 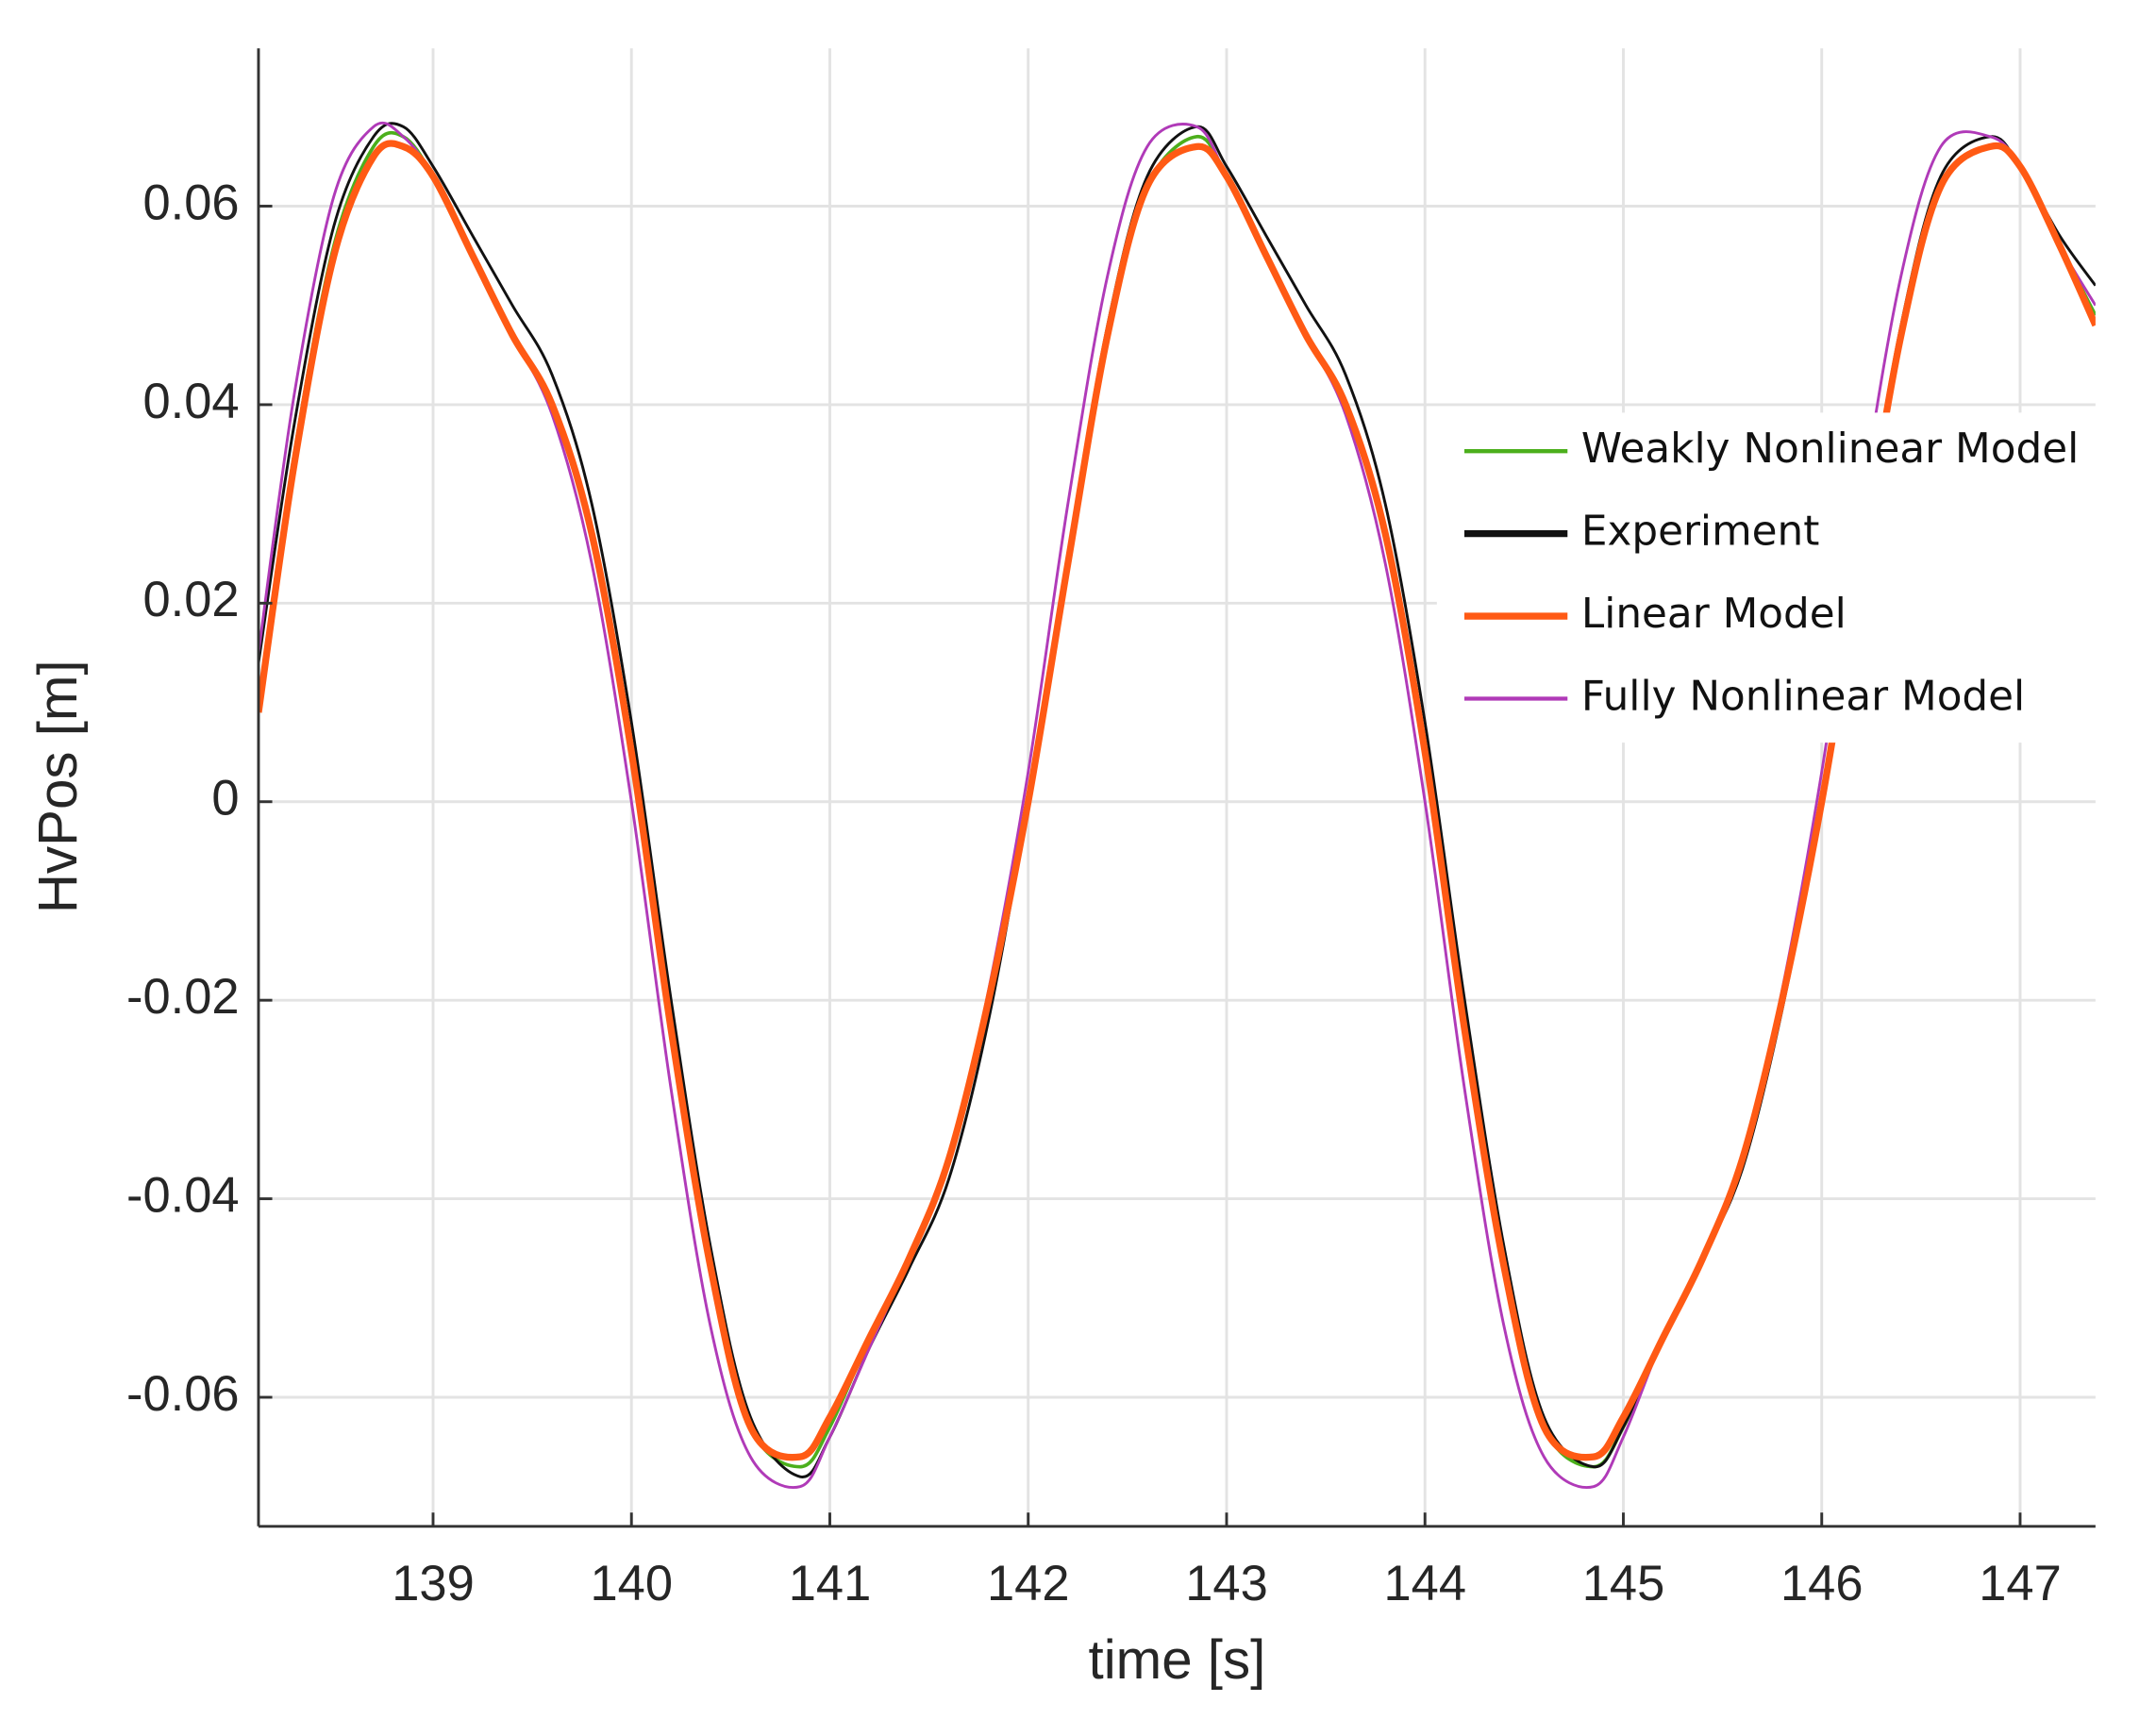 I want to click on legend-box, so click(x=1796, y=578).